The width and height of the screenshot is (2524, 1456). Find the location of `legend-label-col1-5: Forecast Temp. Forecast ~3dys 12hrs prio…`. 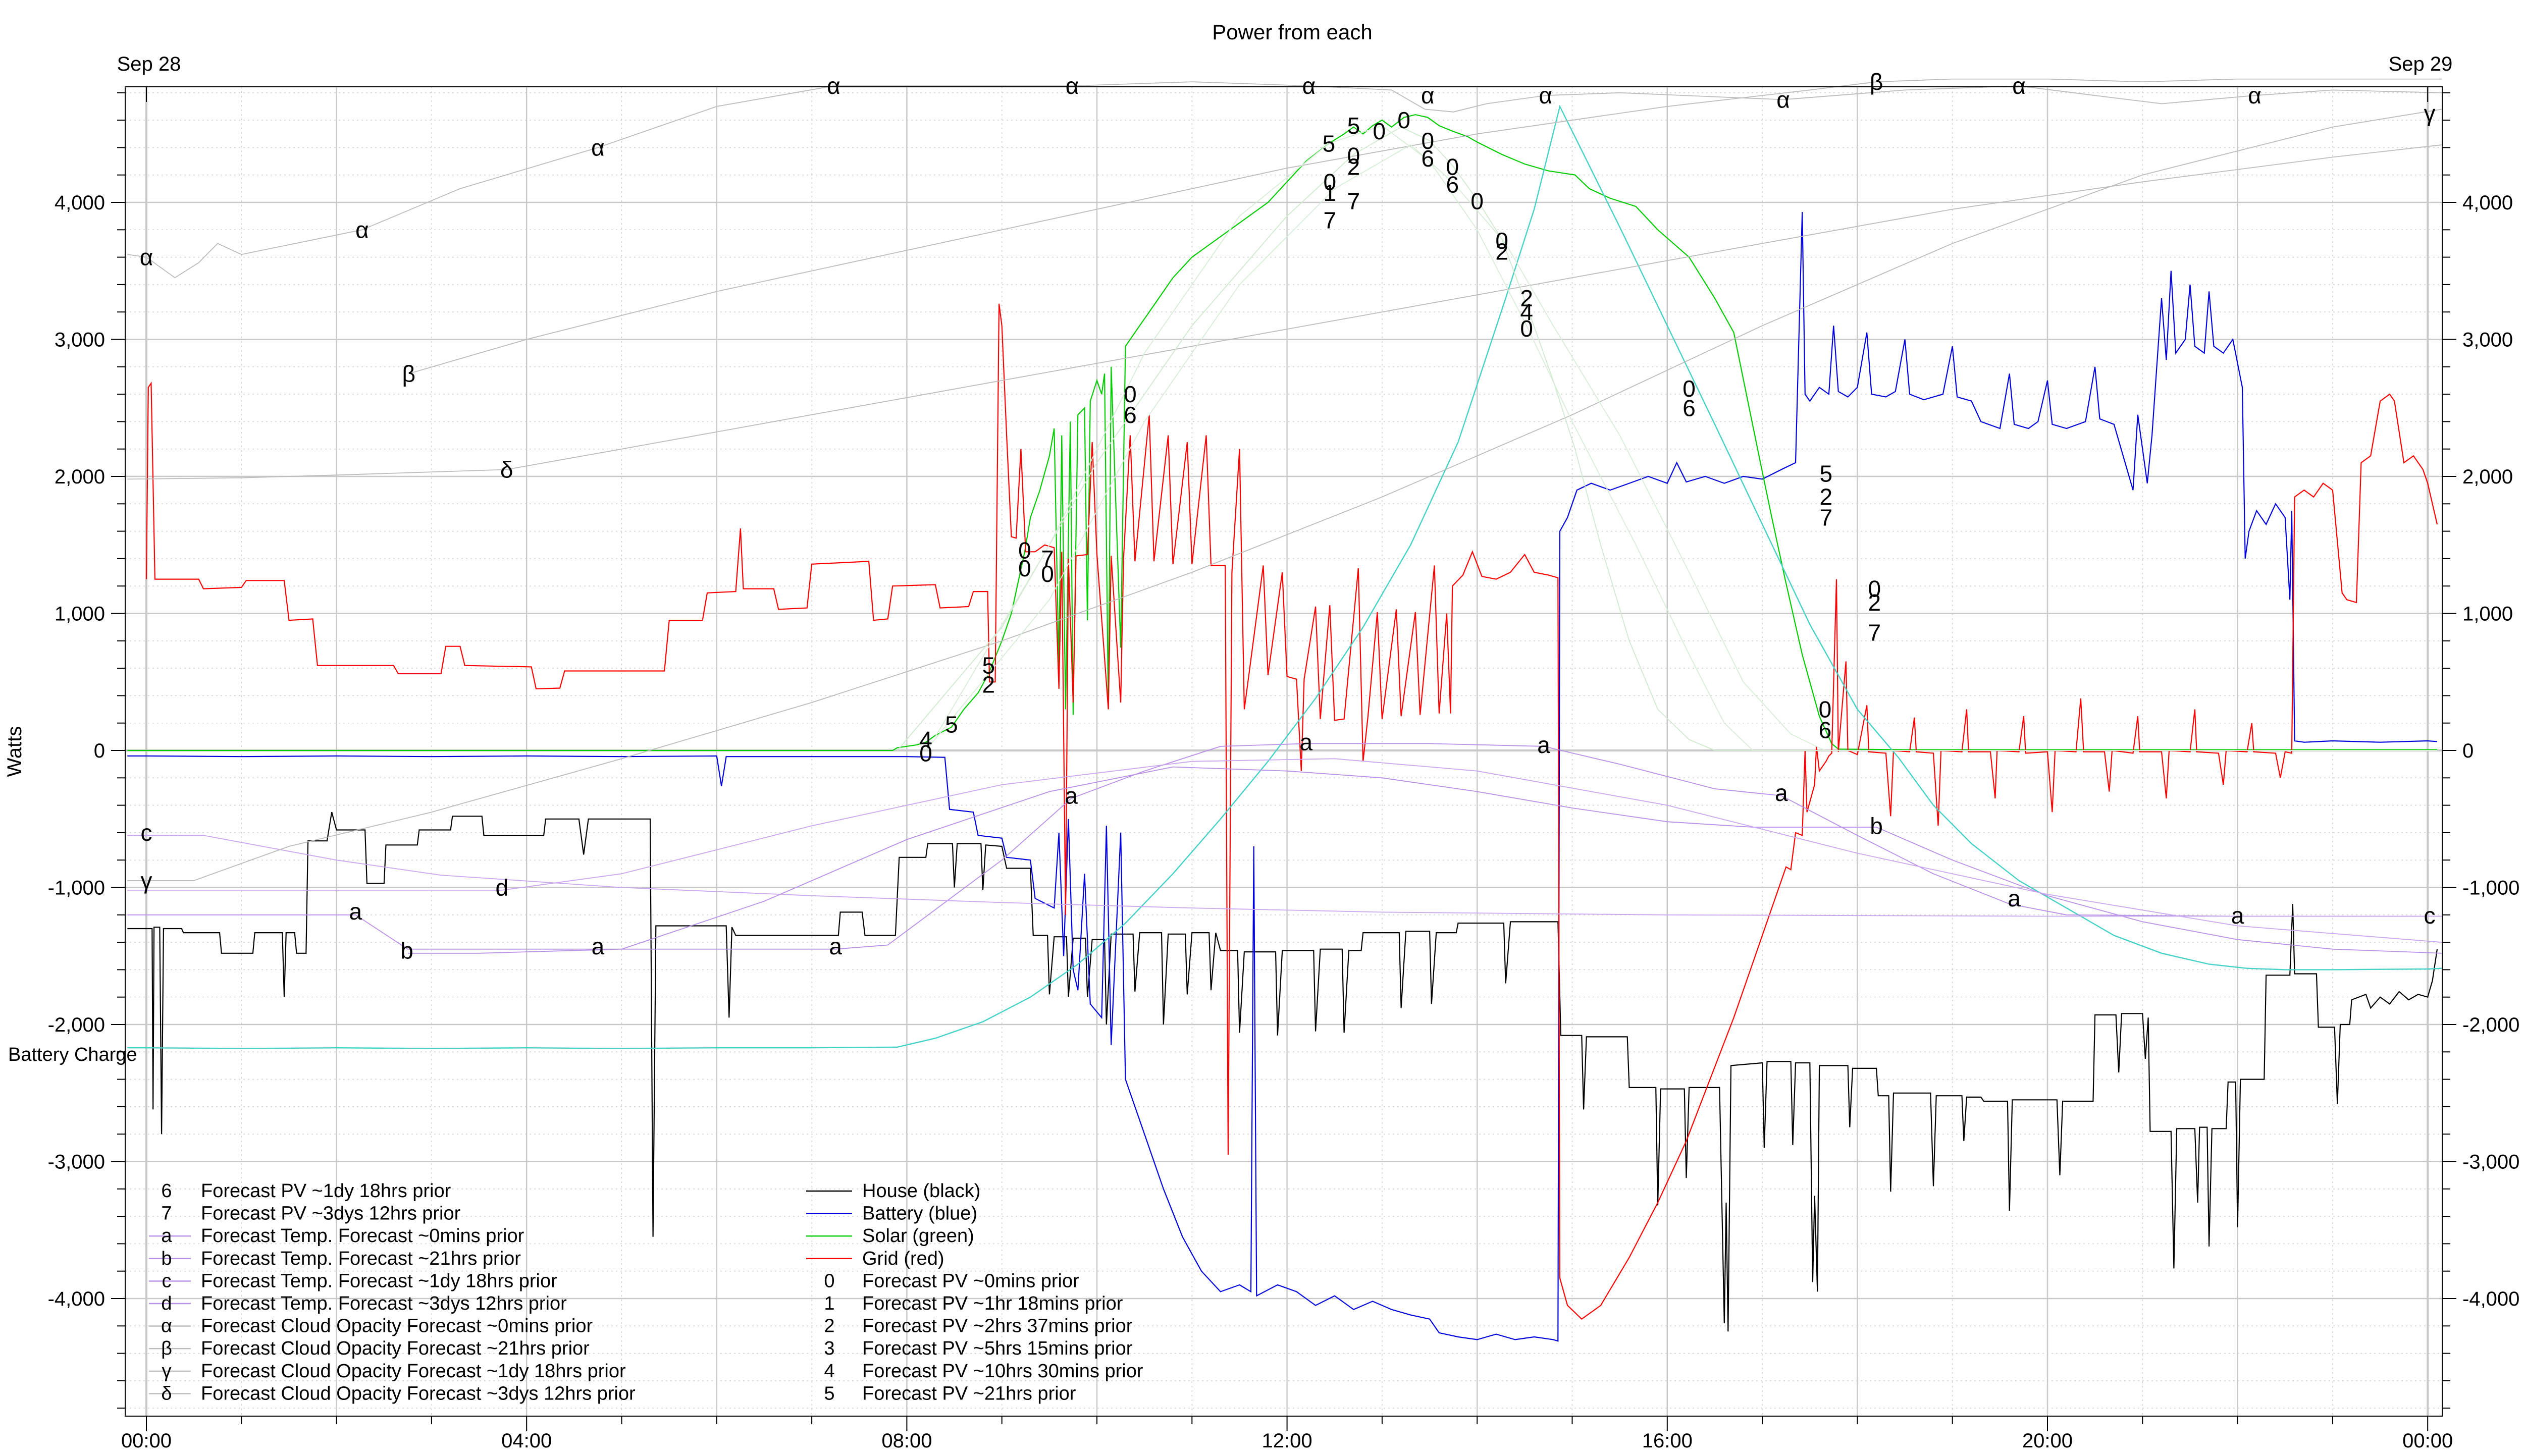

legend-label-col1-5: Forecast Temp. Forecast ~3dys 12hrs prio… is located at coordinates (384, 1304).